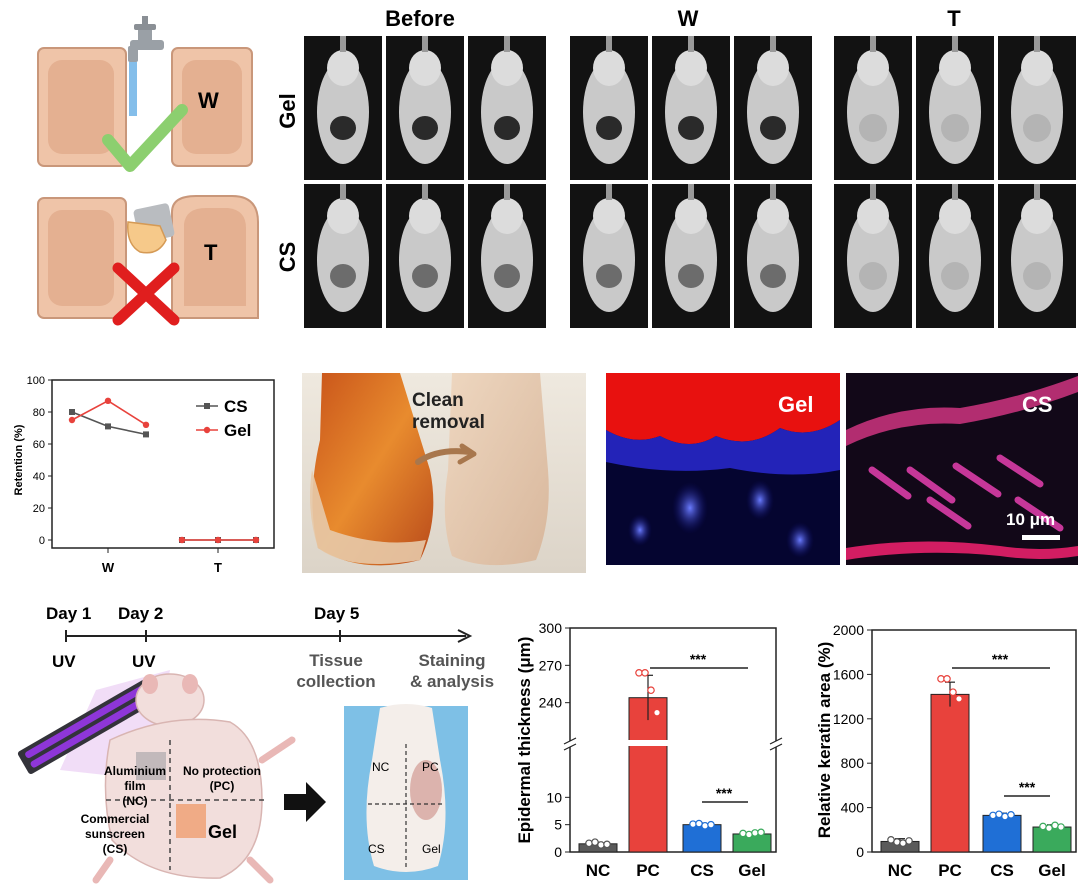 The image size is (1091, 895). Describe the element at coordinates (431, 849) in the screenshot. I see `photo-region-gel: Gel` at that location.